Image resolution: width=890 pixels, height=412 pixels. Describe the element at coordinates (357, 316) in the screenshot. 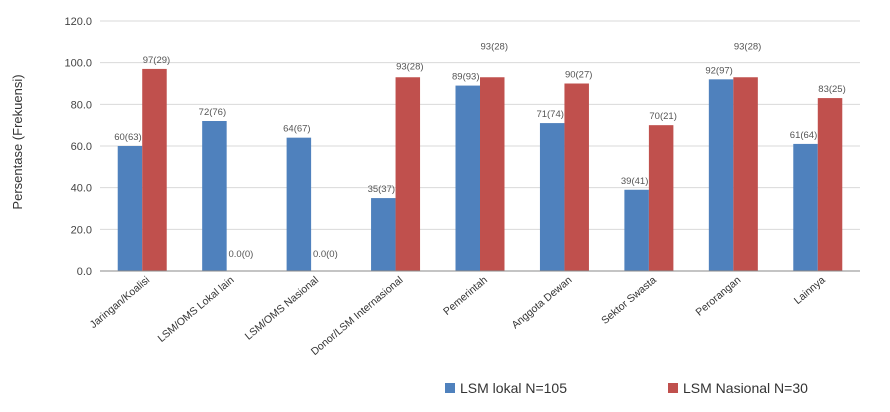

I see `x-category-label: Donor/LSM Internasional` at that location.